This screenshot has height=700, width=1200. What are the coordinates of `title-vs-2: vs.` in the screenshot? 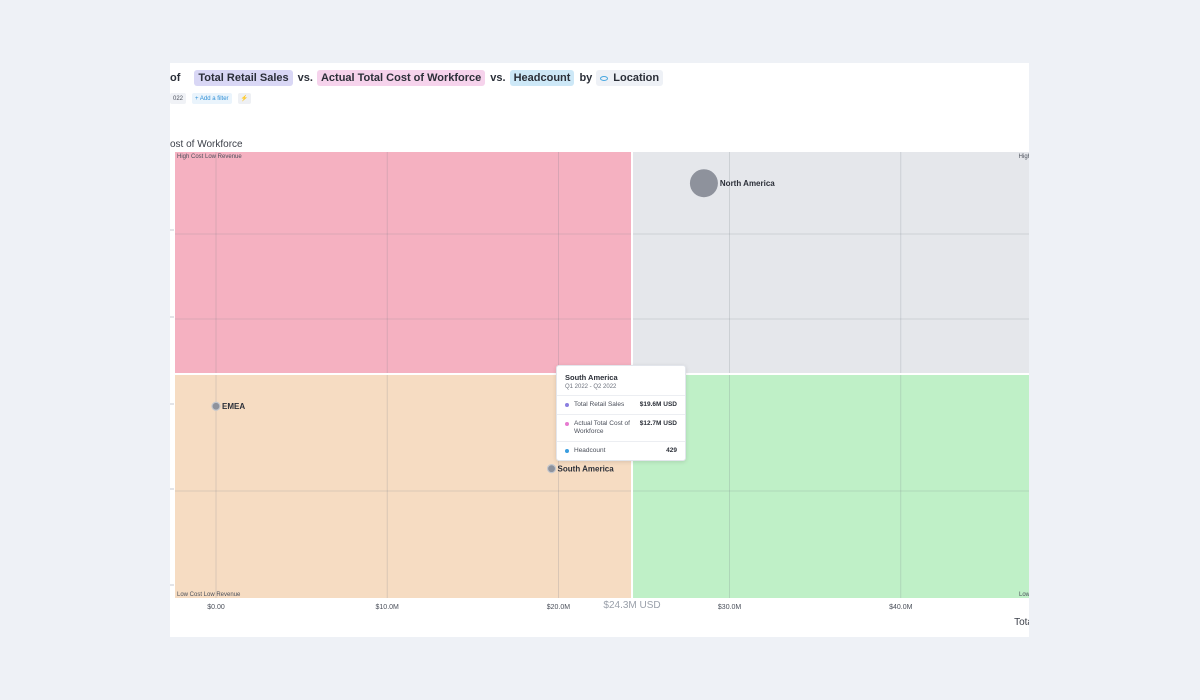 It's located at (498, 78).